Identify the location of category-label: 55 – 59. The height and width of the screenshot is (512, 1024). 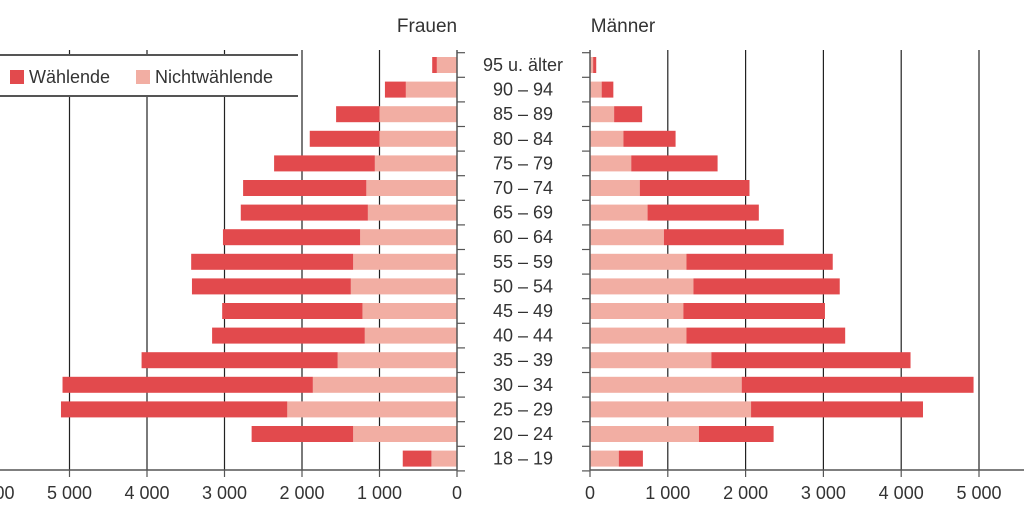
(523, 262).